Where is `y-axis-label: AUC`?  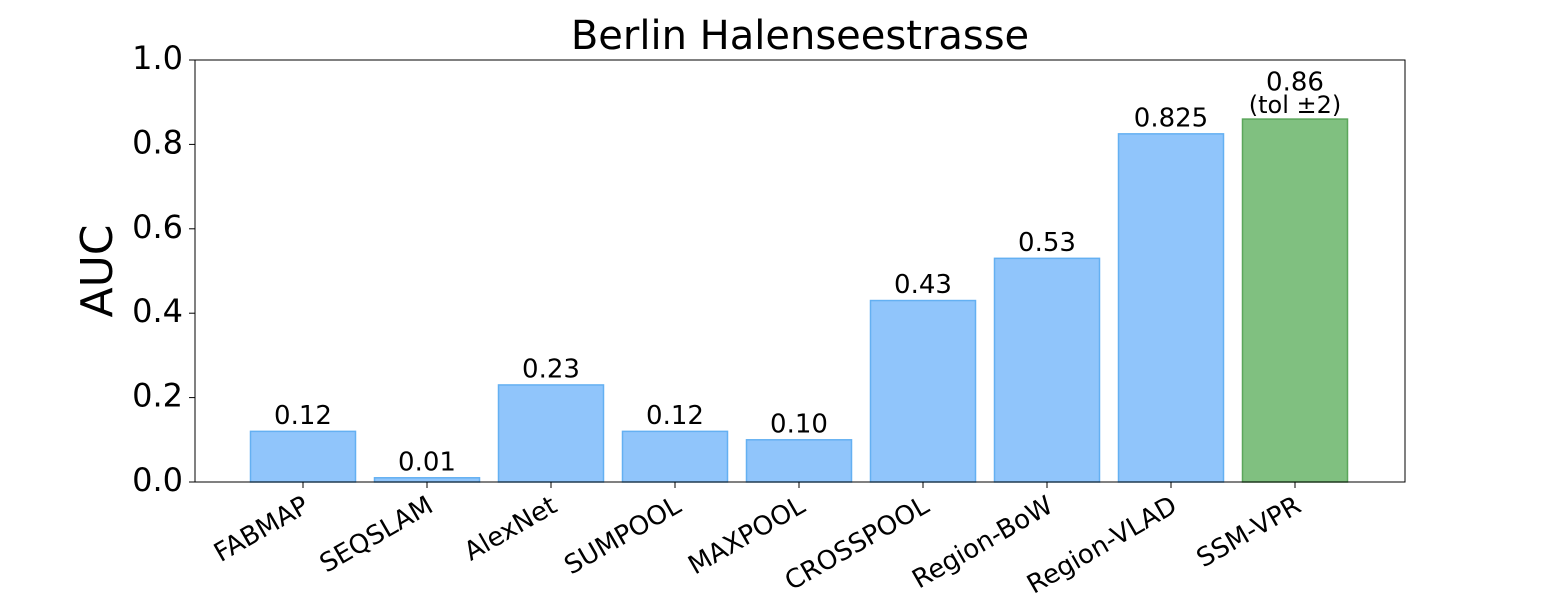 y-axis-label: AUC is located at coordinates (97, 270).